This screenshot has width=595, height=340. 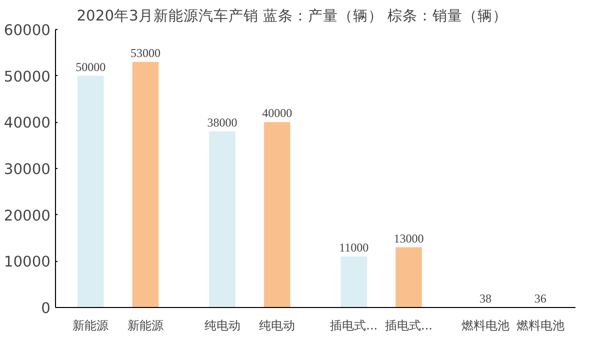 I want to click on data-label: 38, so click(x=486, y=298).